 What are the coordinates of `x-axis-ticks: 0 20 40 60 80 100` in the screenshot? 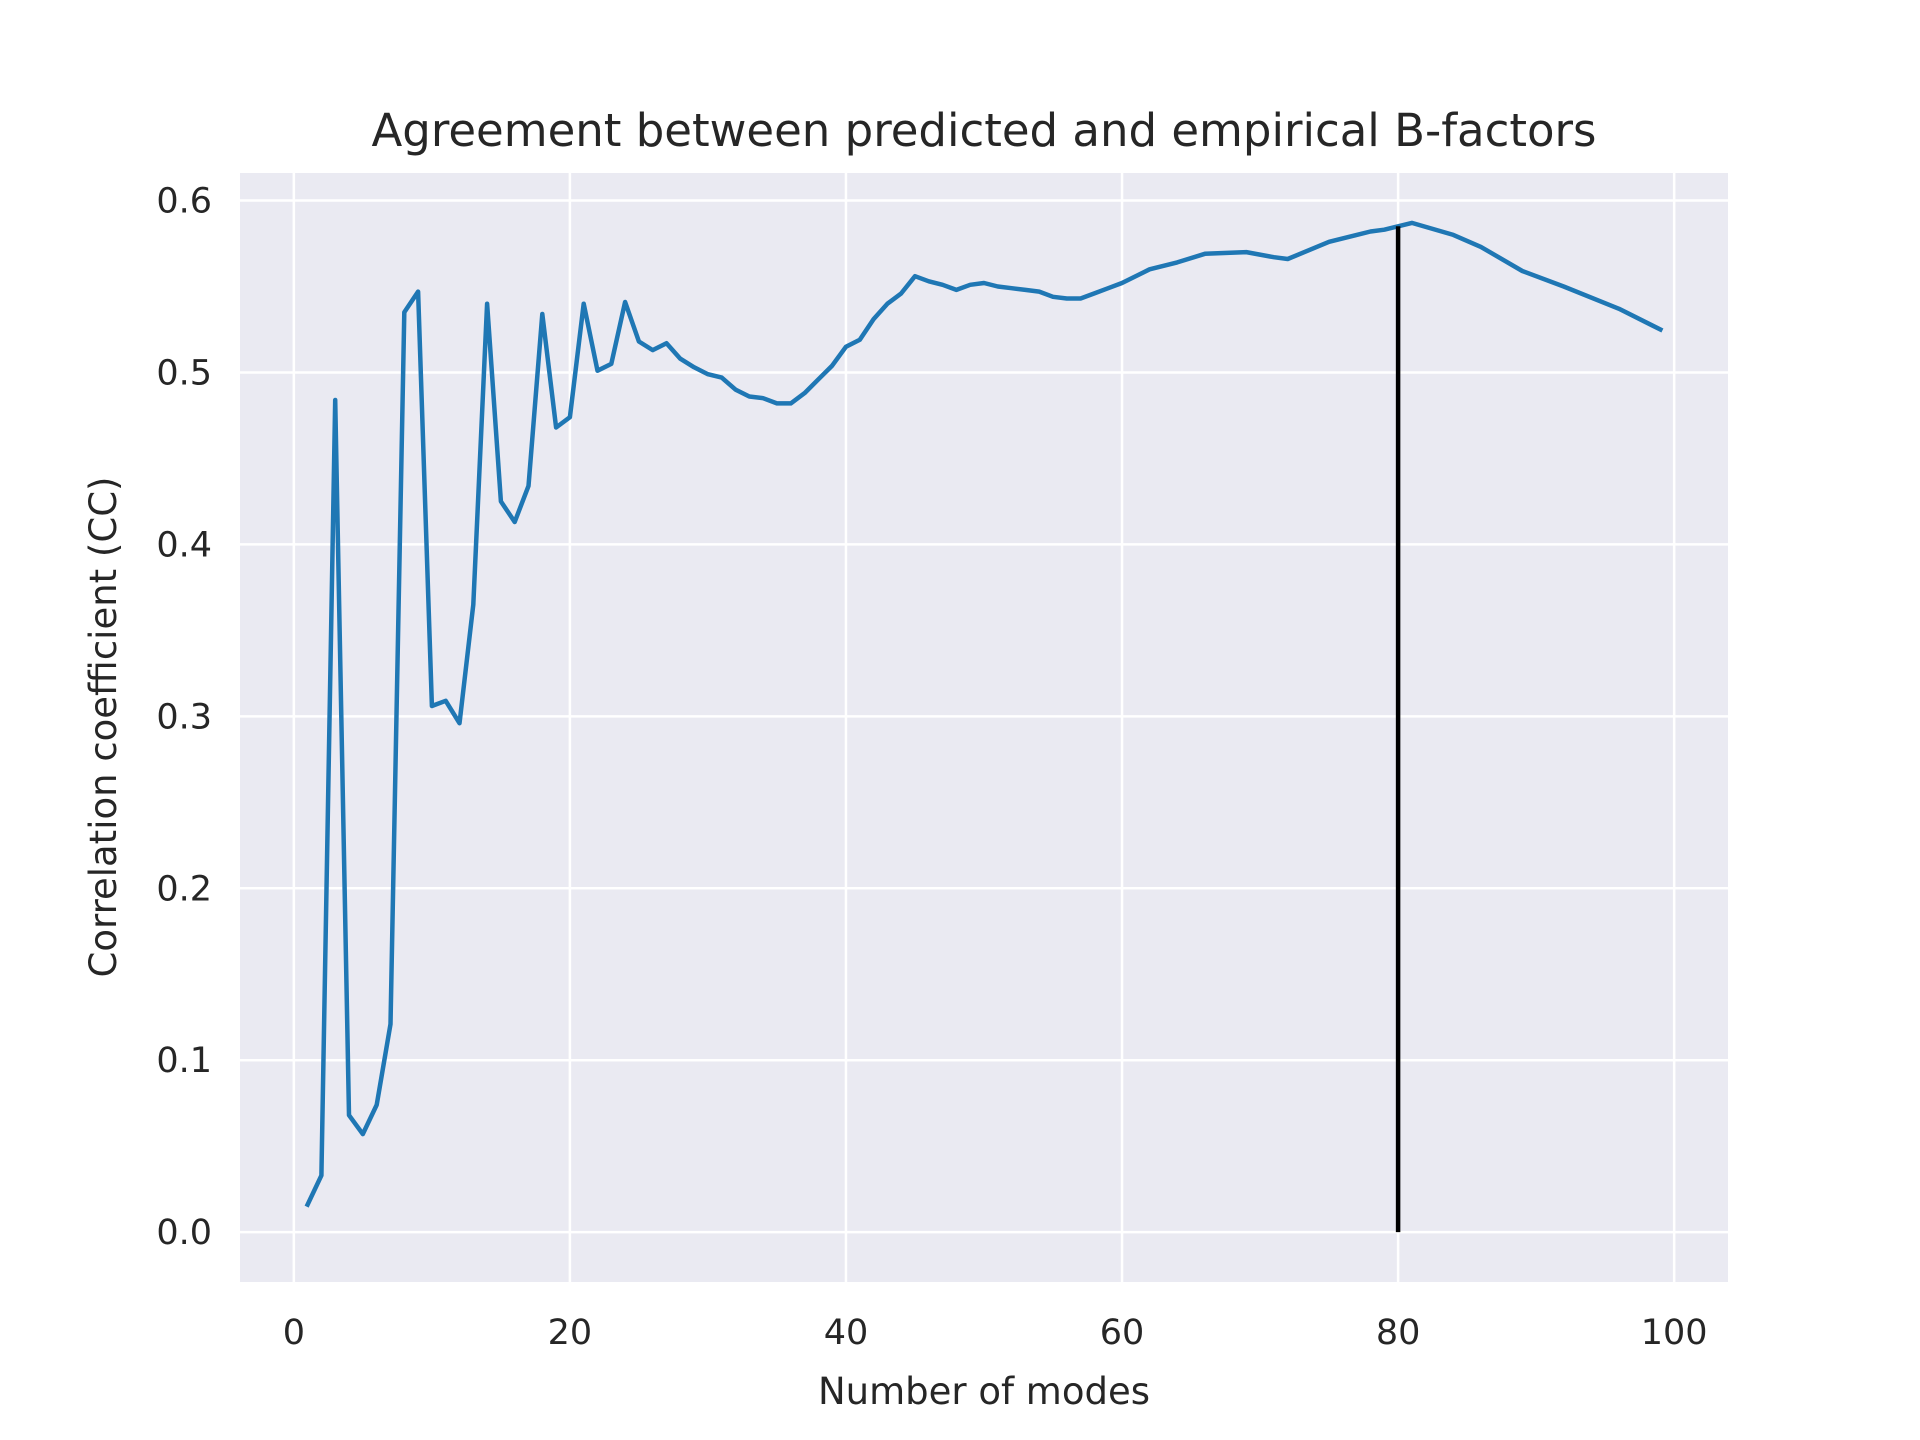 It's located at (995, 1333).